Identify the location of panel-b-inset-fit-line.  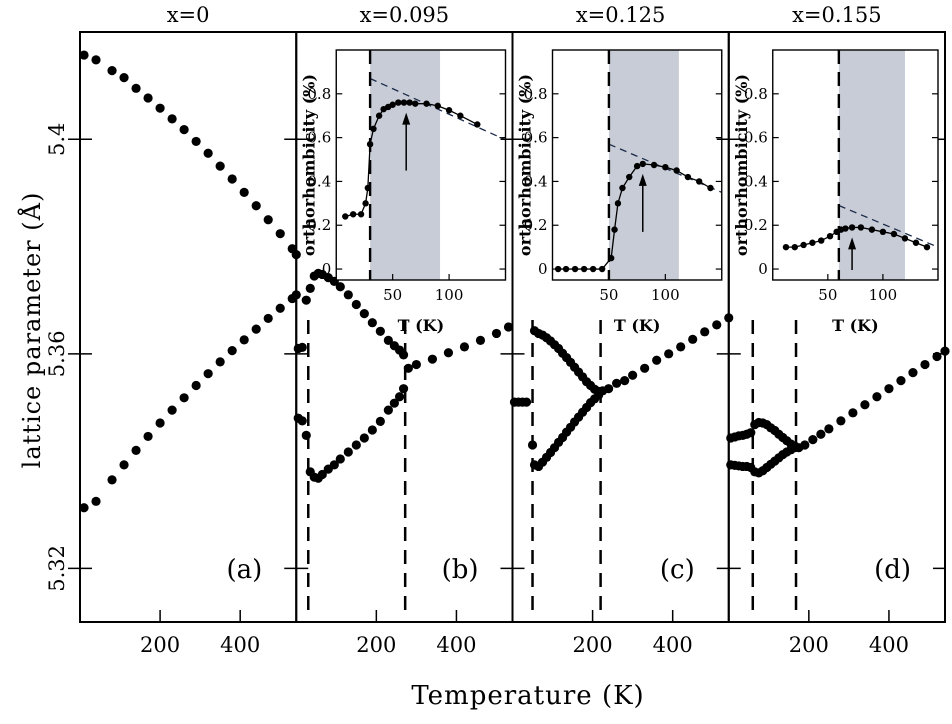
(437, 109).